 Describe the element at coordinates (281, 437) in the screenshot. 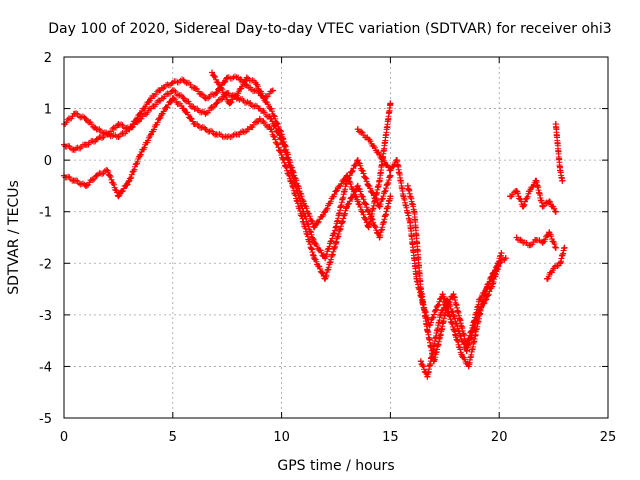

I see `x-tick-label: 10` at that location.